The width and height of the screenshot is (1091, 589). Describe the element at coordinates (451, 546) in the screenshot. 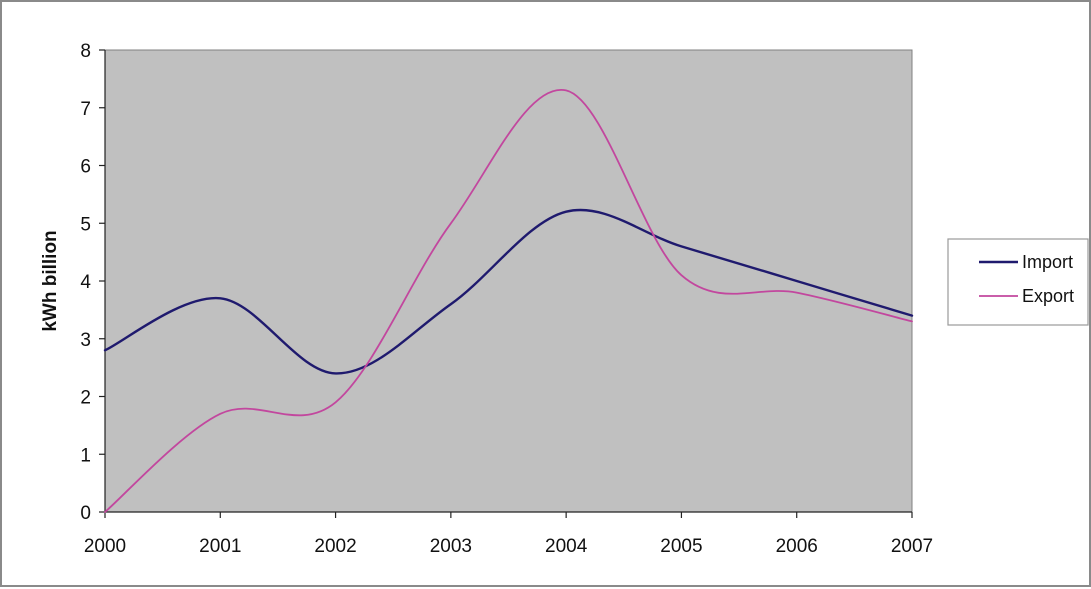

I see `x-tick-label: 2003` at that location.